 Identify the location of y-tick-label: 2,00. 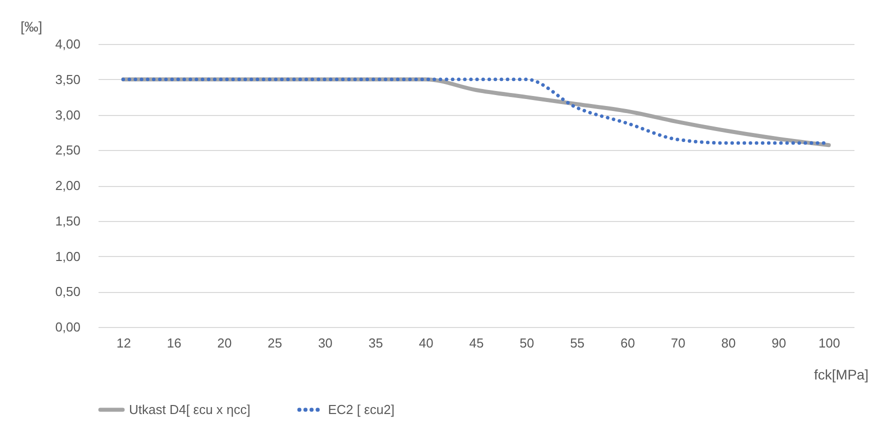
(67, 185).